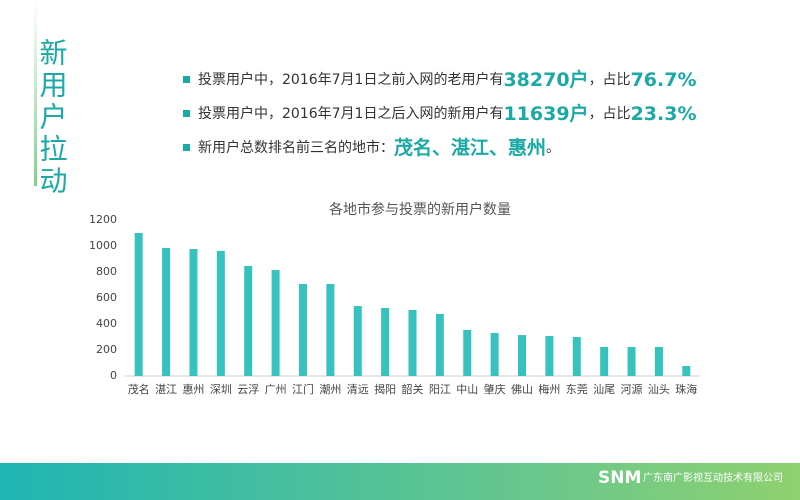  Describe the element at coordinates (52, 118) in the screenshot. I see `slide-title: 新用户拉动` at that location.